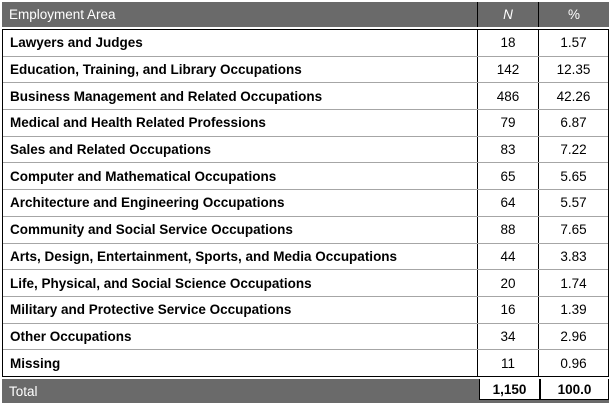 The width and height of the screenshot is (616, 411). I want to click on percent-cell: 1.74, so click(573, 283).